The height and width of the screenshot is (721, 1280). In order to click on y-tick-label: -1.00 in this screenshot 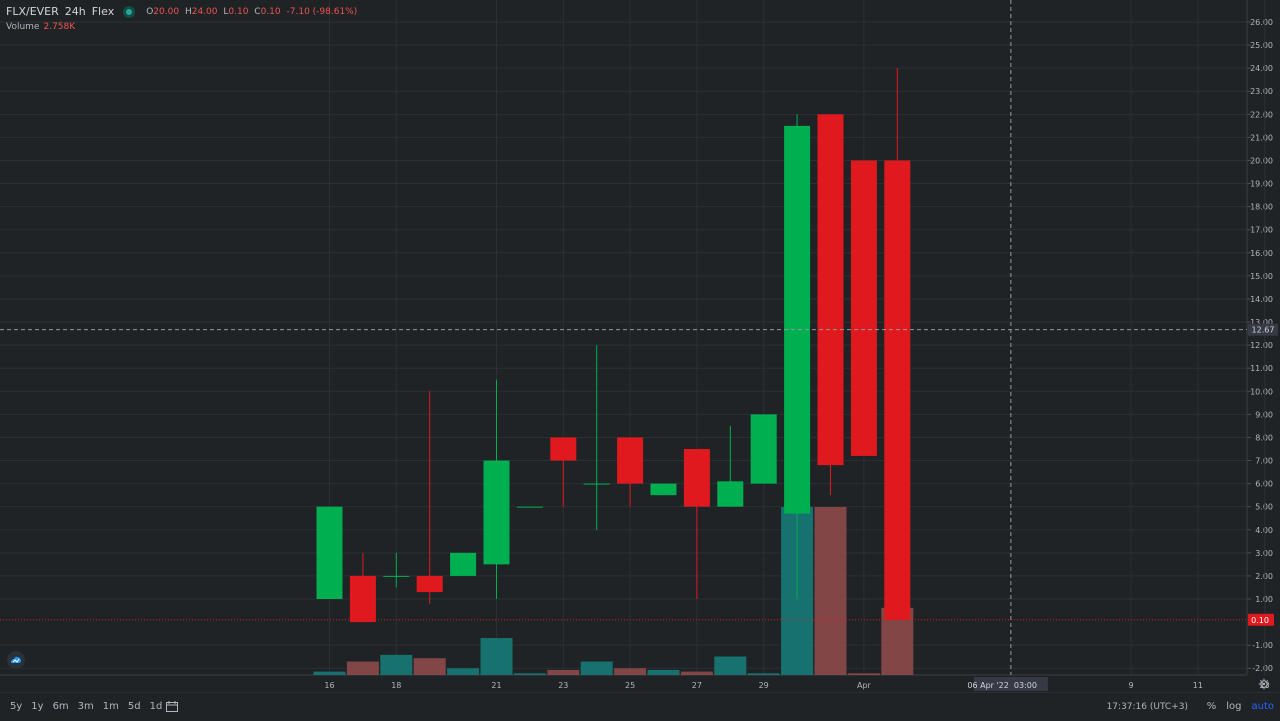, I will do `click(1262, 645)`.